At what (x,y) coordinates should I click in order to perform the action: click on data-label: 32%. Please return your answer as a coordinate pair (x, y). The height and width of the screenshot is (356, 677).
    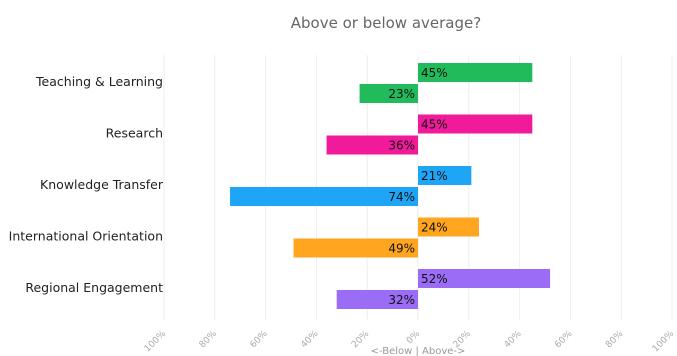
    Looking at the image, I should click on (401, 300).